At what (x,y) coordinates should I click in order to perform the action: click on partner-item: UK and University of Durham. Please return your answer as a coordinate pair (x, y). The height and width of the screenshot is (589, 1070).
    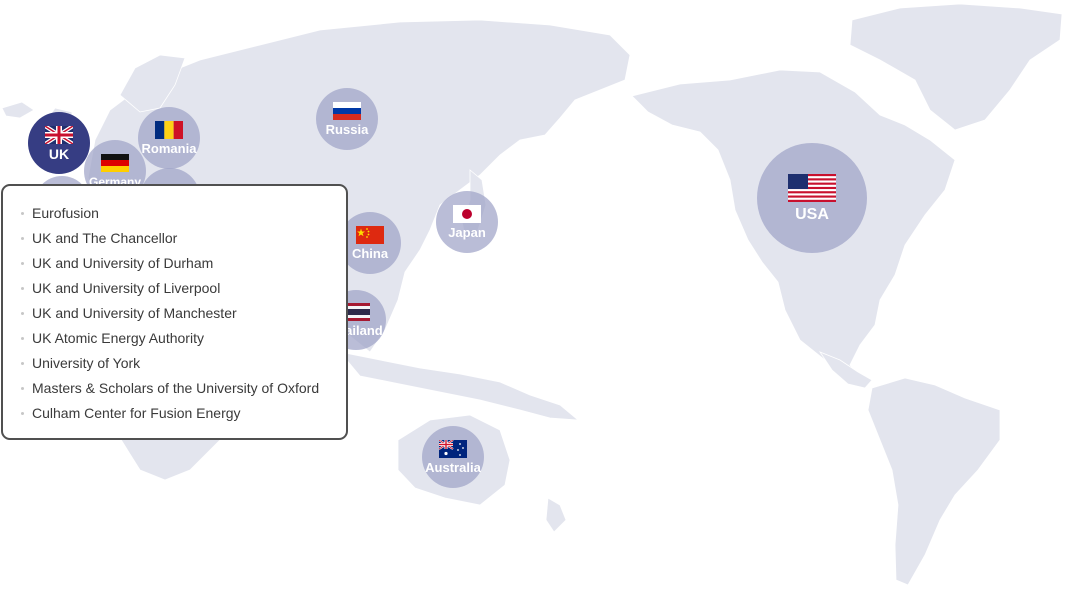
    Looking at the image, I should click on (182, 265).